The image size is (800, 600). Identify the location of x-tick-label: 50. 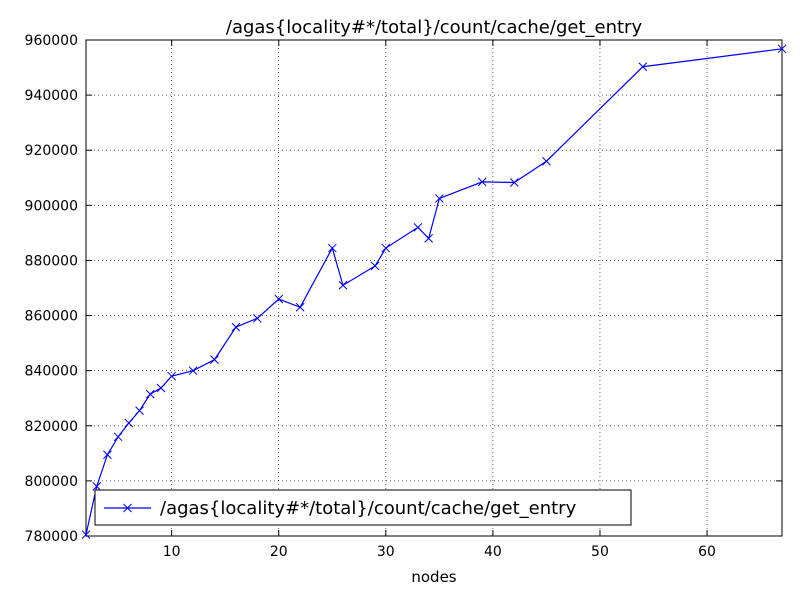
(600, 552).